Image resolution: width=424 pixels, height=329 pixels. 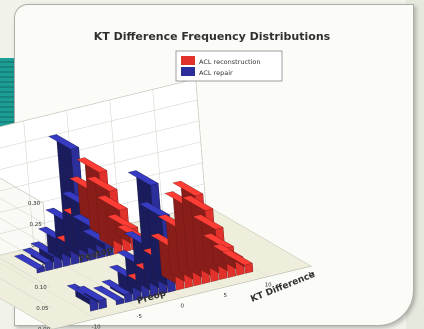 What do you see at coordinates (44, 328) in the screenshot?
I see `z-tick-label: 0.00` at bounding box center [44, 328].